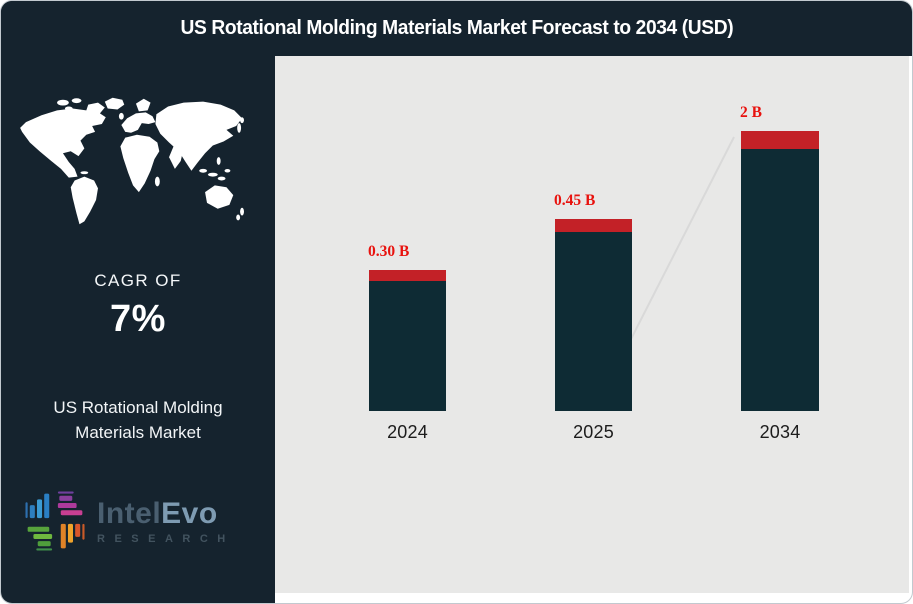  What do you see at coordinates (138, 319) in the screenshot?
I see `cagr-value: 7%` at bounding box center [138, 319].